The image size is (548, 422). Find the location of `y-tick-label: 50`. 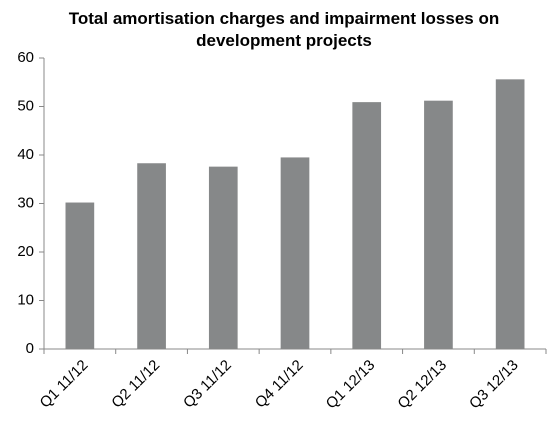

y-tick-label: 50 is located at coordinates (25, 105).